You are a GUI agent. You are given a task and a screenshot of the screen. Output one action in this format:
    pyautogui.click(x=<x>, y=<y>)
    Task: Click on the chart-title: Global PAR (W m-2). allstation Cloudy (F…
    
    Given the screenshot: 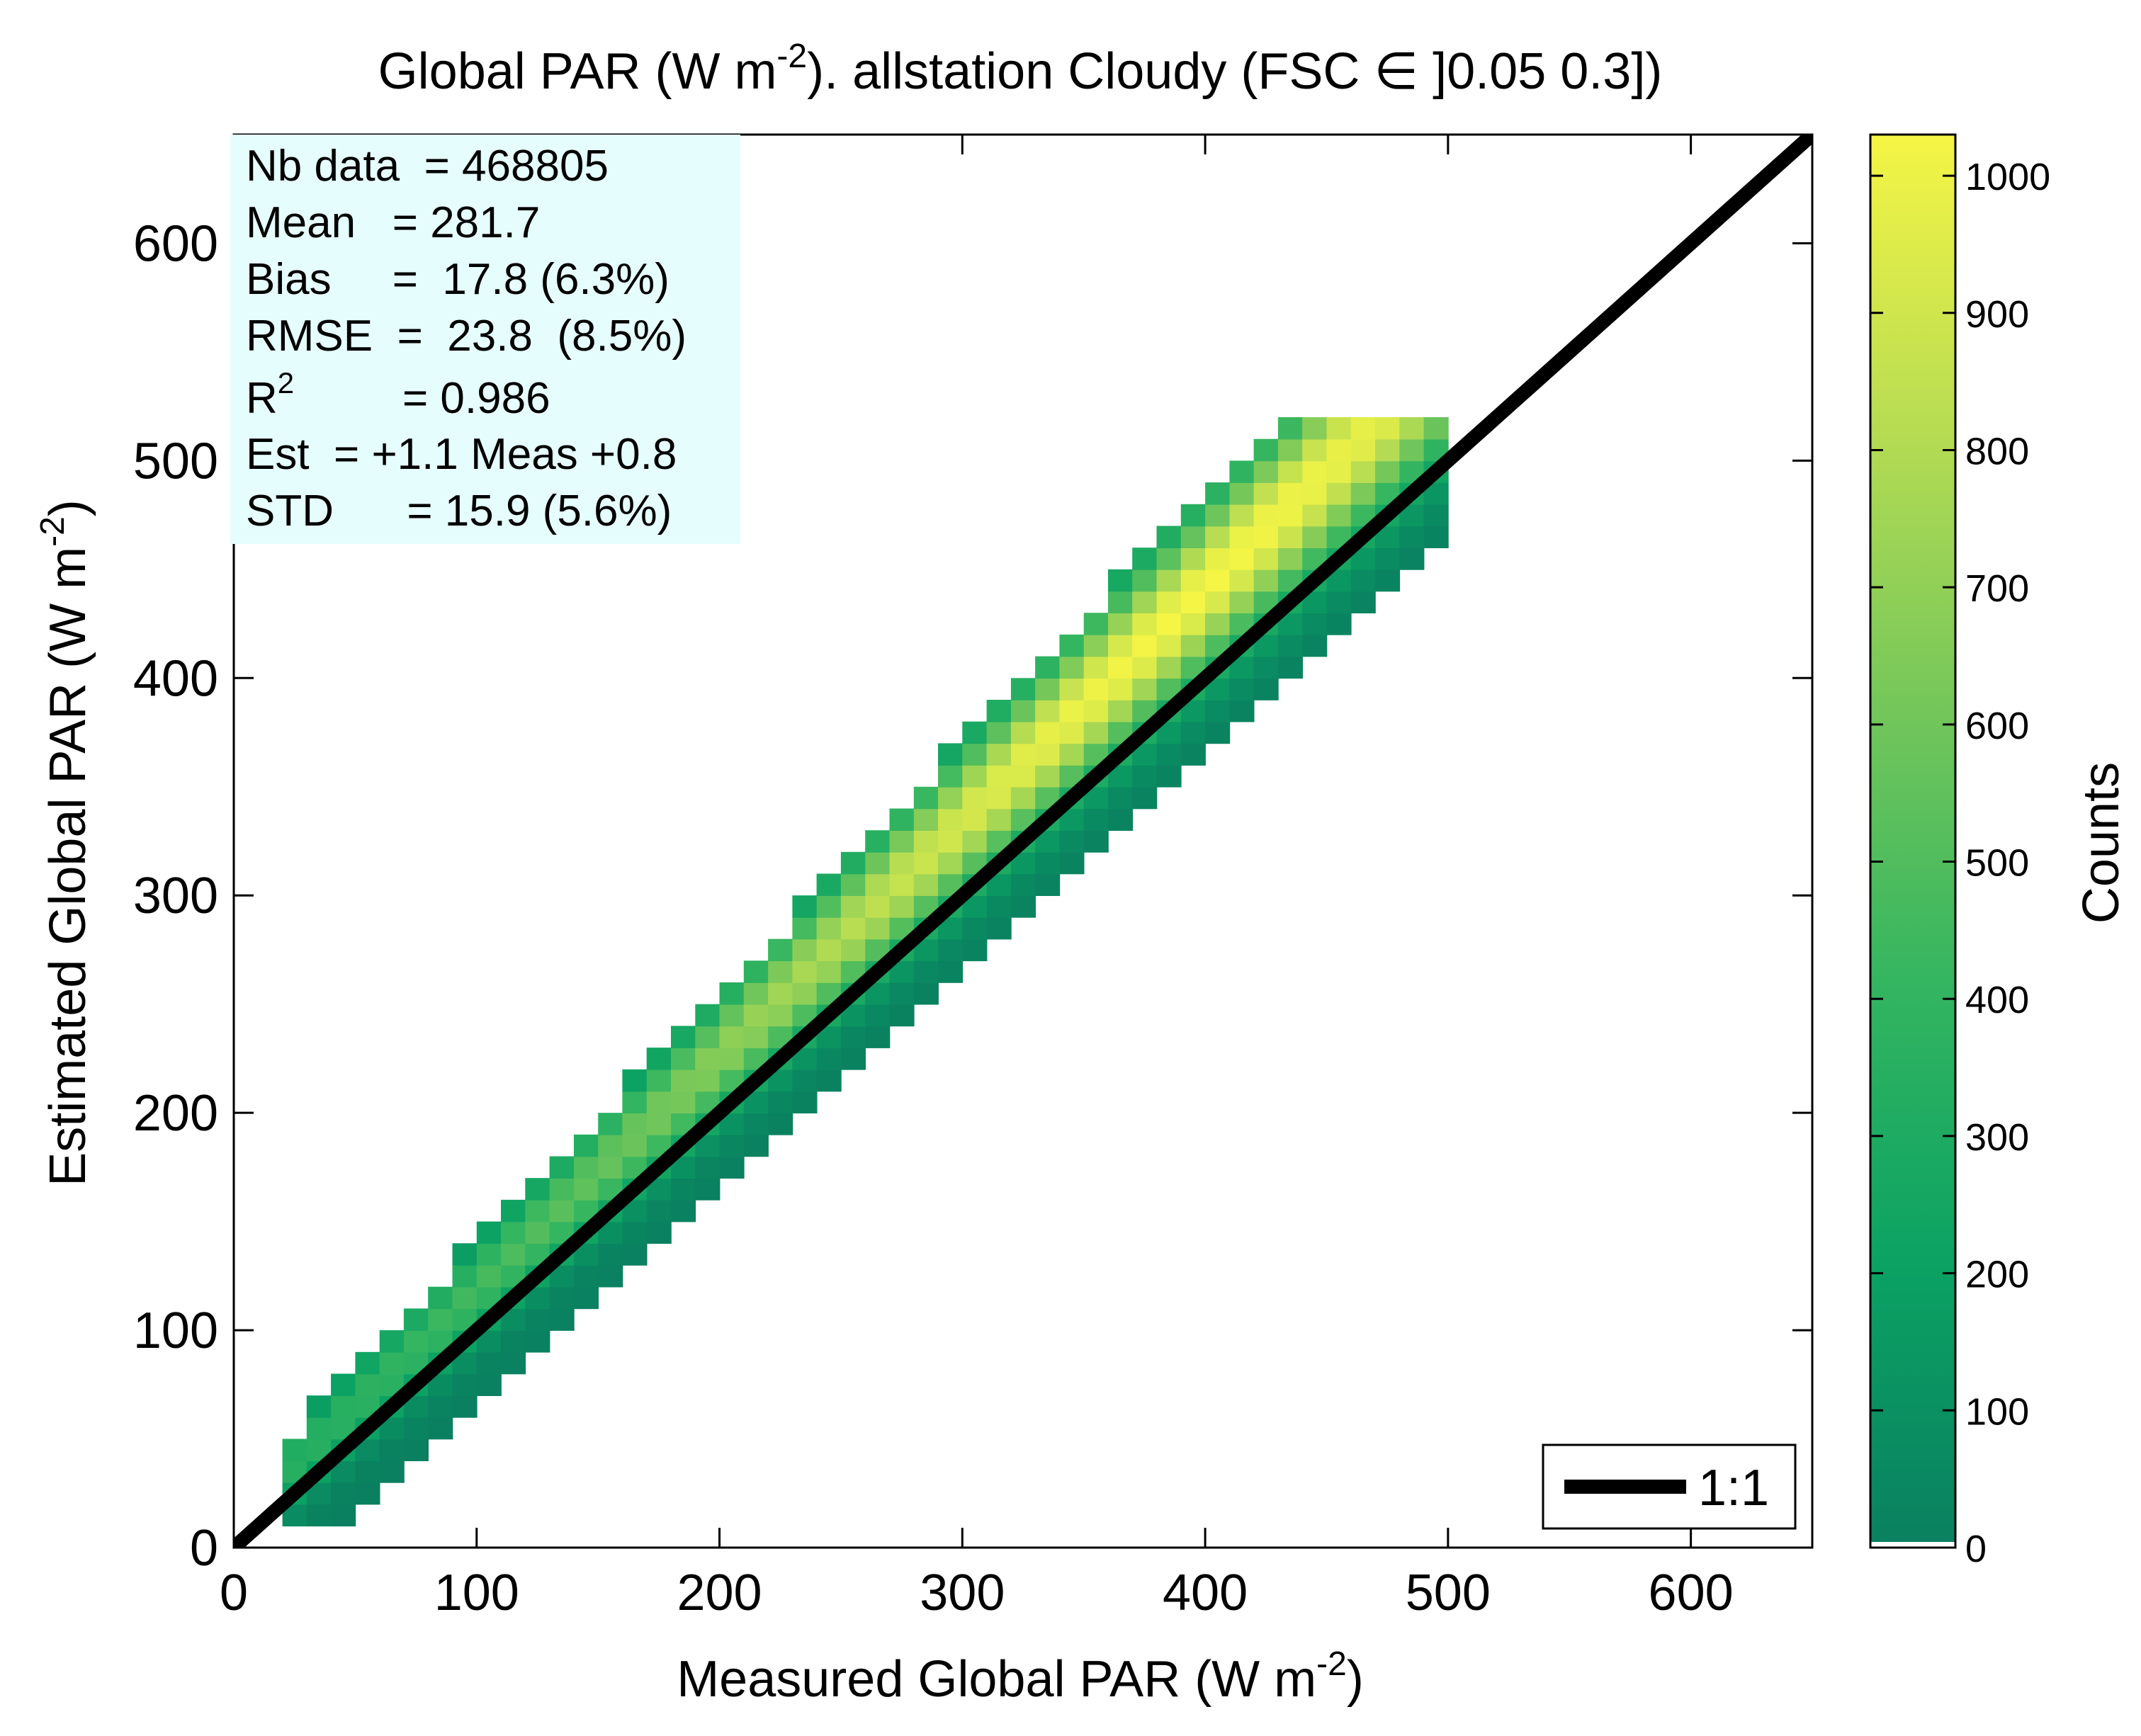 What is the action you would take?
    pyautogui.click(x=1020, y=69)
    